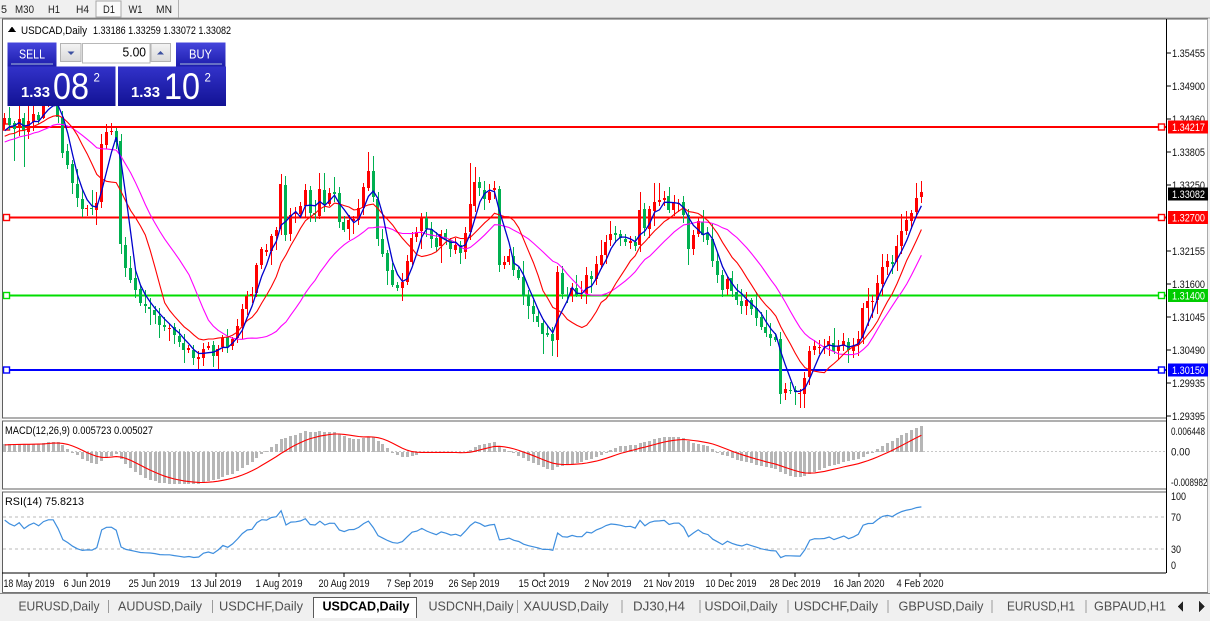 This screenshot has height=621, width=1210. Describe the element at coordinates (79, 431) in the screenshot. I see `svg-text:MACD(12,26,9) 0.005723 0.00502: MACD(12,26,9) 0.005723 0.005027` at that location.